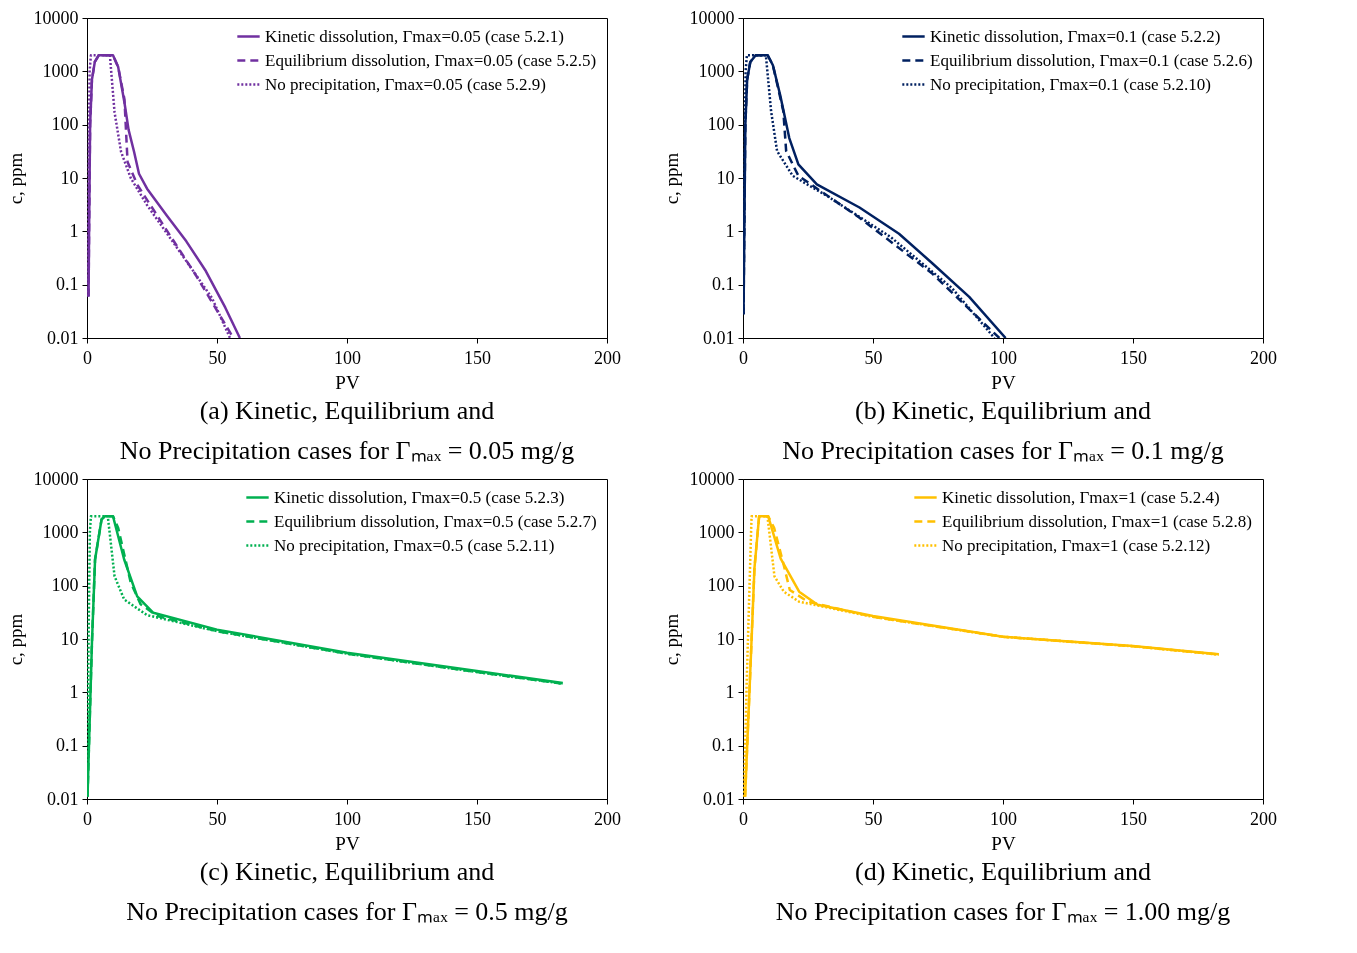 This screenshot has width=1357, height=953. I want to click on legend-label: Kinetic dissolution, Γmax=0.1 (case 5.2.2), so click(1075, 36).